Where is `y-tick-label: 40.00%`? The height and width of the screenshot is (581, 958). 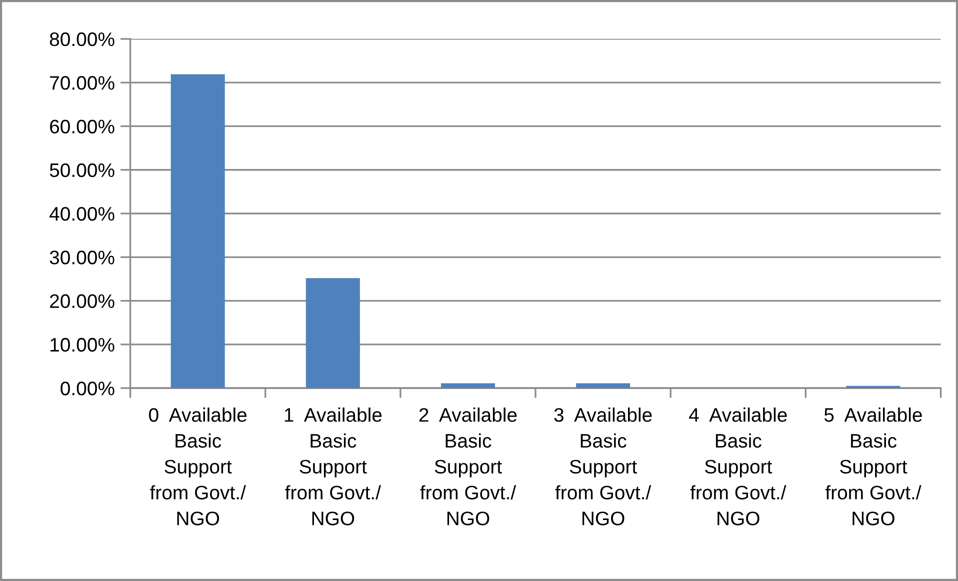
y-tick-label: 40.00% is located at coordinates (82, 213).